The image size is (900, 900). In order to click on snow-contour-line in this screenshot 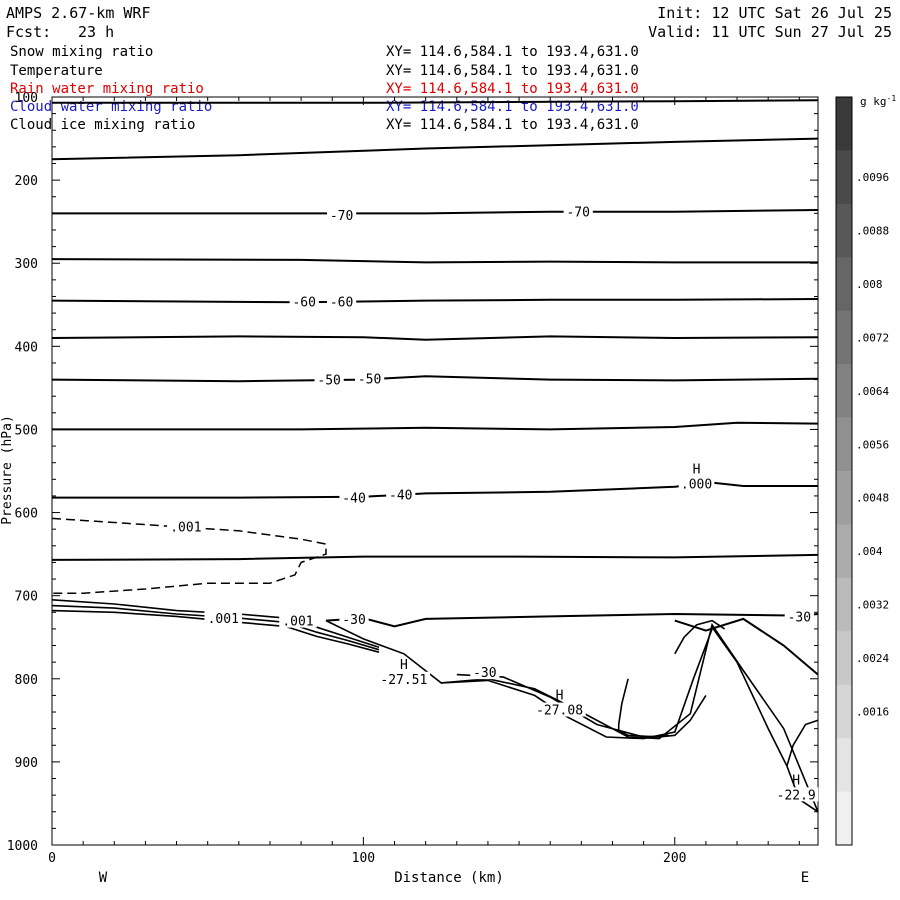, I will do `click(189, 555)`.